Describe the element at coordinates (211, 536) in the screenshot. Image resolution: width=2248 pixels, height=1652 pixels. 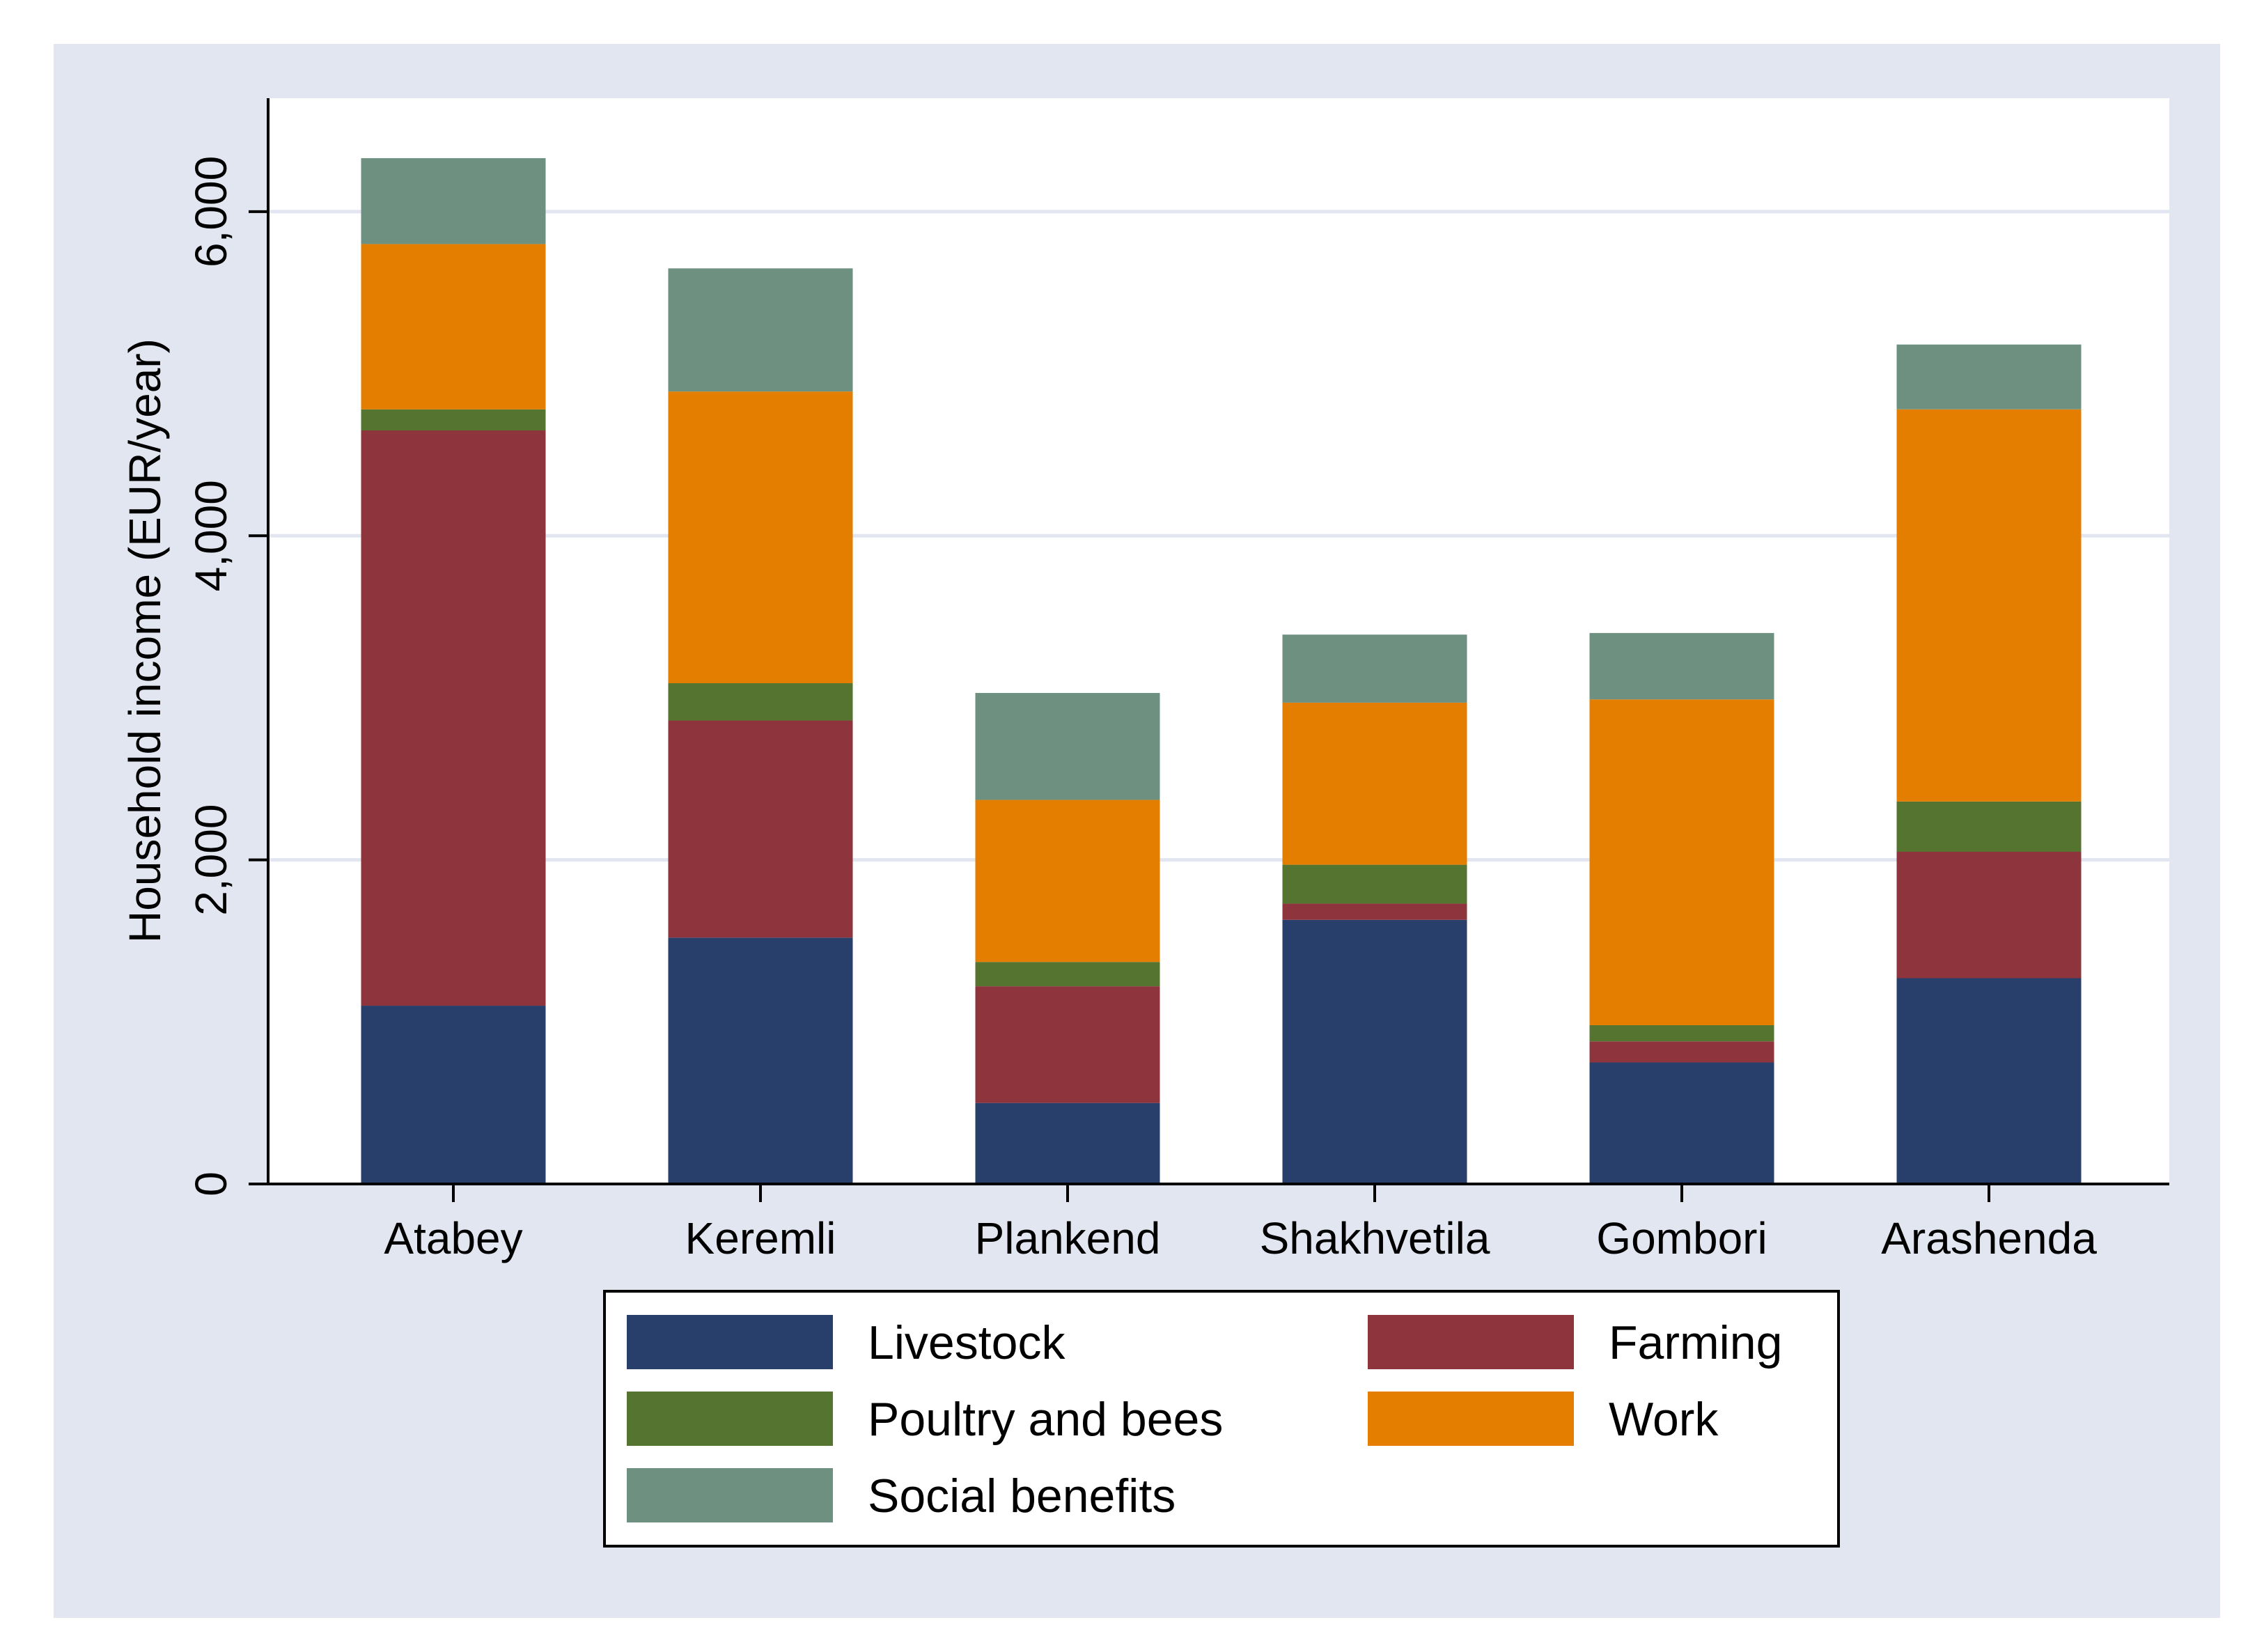
I see `y-tick-label: 4,000` at that location.